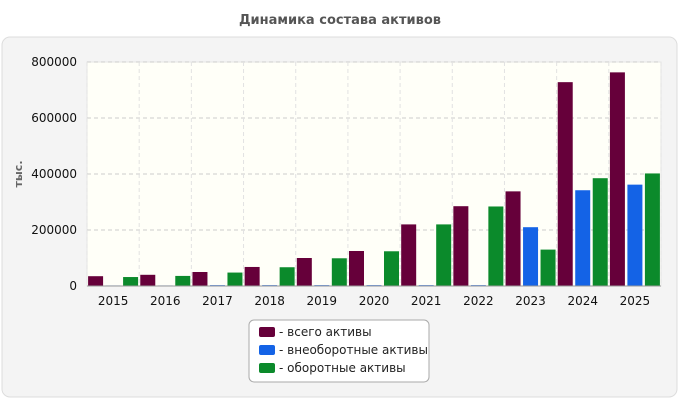 Image resolution: width=680 pixels, height=400 pixels. I want to click on legend-label: - внеоборотные активы, so click(353, 350).